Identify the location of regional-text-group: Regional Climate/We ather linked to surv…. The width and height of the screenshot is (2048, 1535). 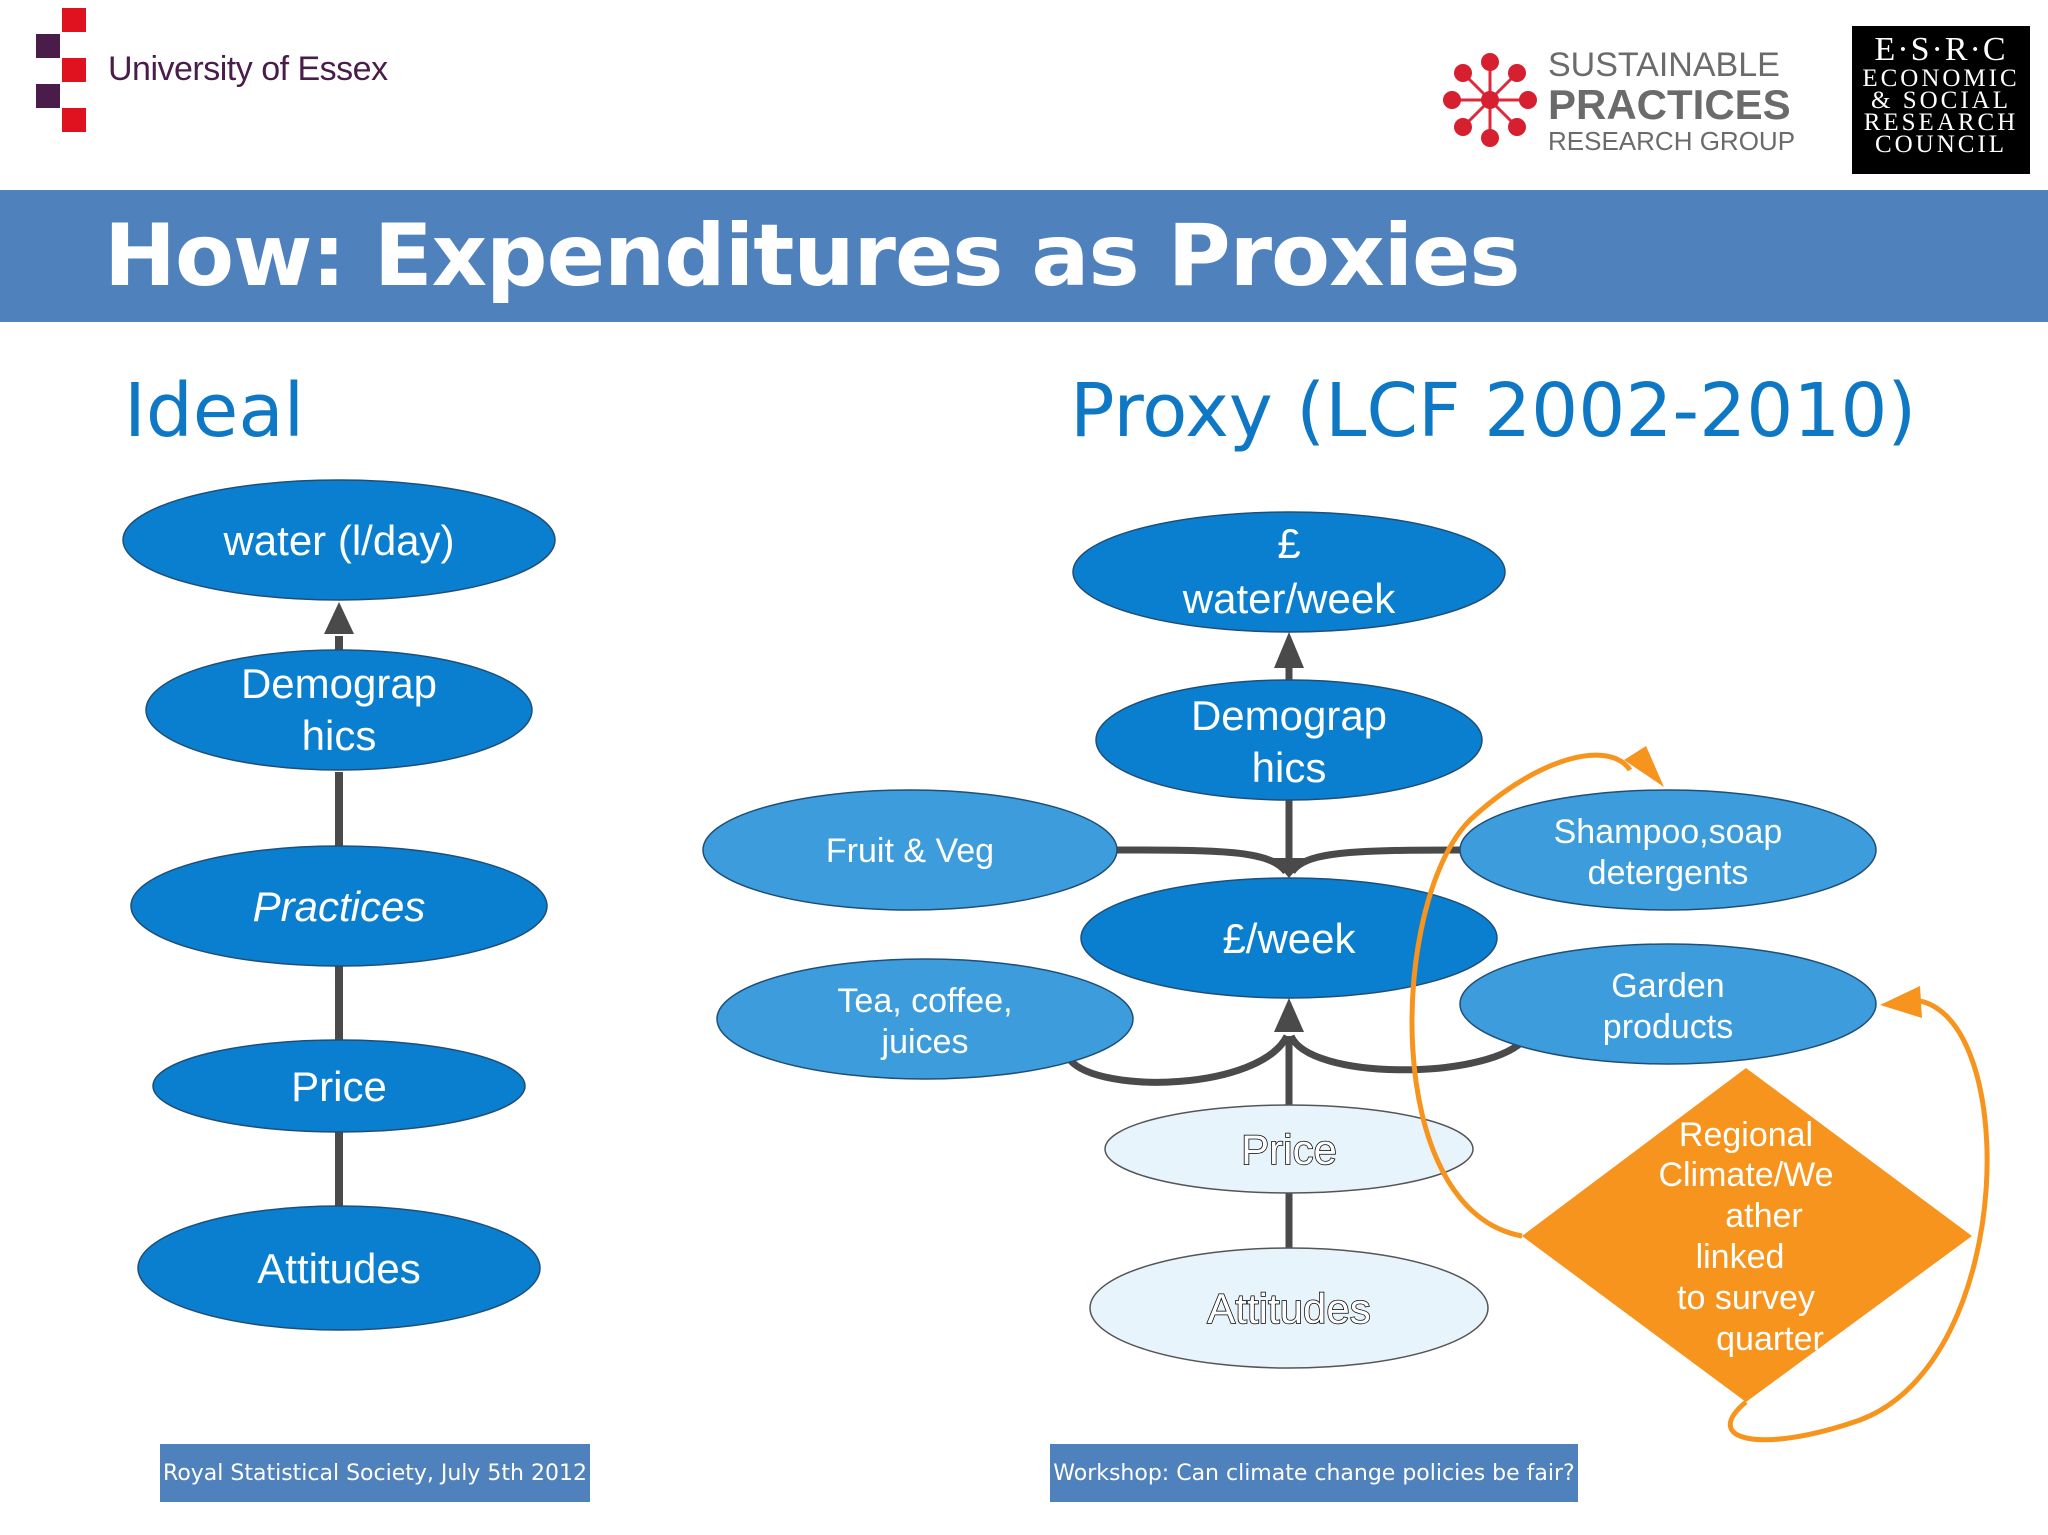
(1745, 1237).